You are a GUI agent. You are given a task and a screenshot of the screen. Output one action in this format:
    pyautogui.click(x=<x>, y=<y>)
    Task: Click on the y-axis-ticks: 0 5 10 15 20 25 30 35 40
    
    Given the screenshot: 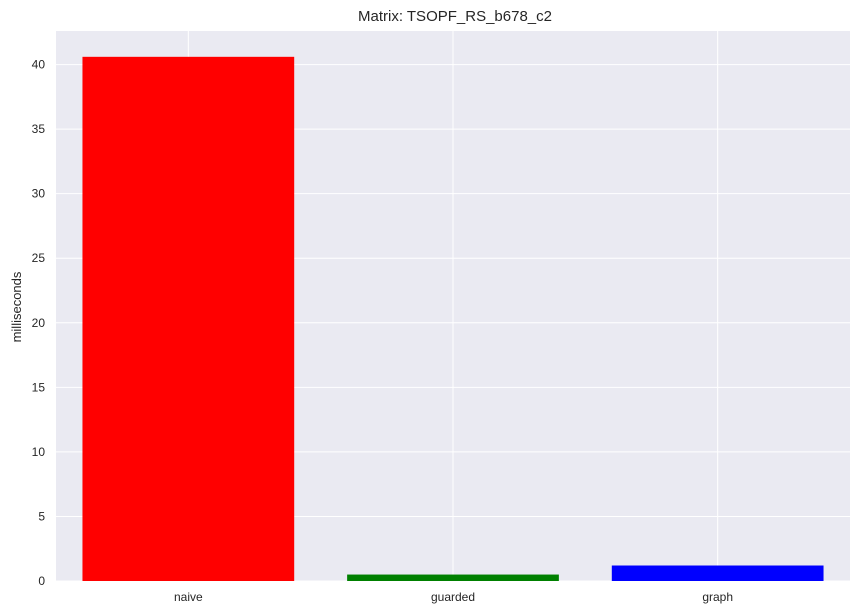 What is the action you would take?
    pyautogui.click(x=39, y=323)
    